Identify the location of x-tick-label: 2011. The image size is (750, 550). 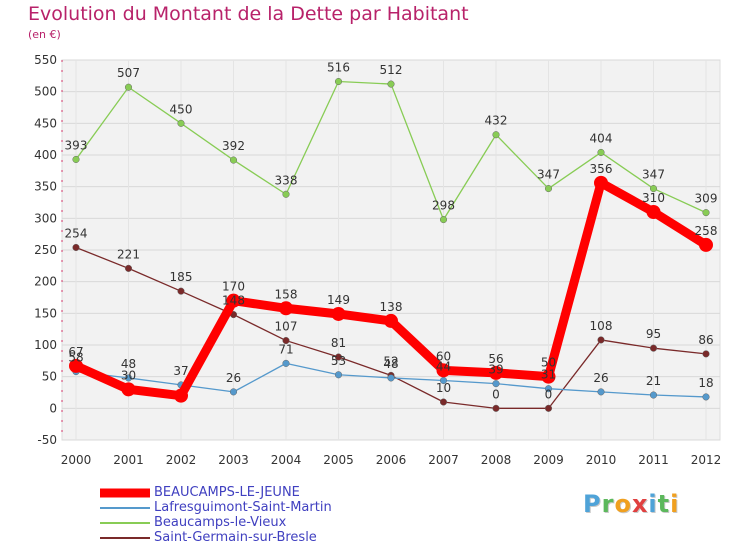
(653, 460).